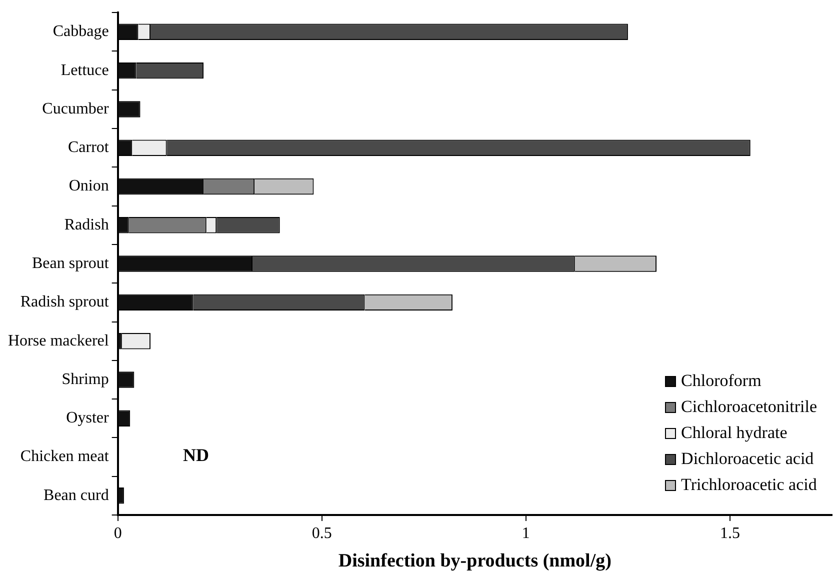 Image resolution: width=837 pixels, height=581 pixels. Describe the element at coordinates (734, 433) in the screenshot. I see `legend-label: Chloral hydrate` at that location.